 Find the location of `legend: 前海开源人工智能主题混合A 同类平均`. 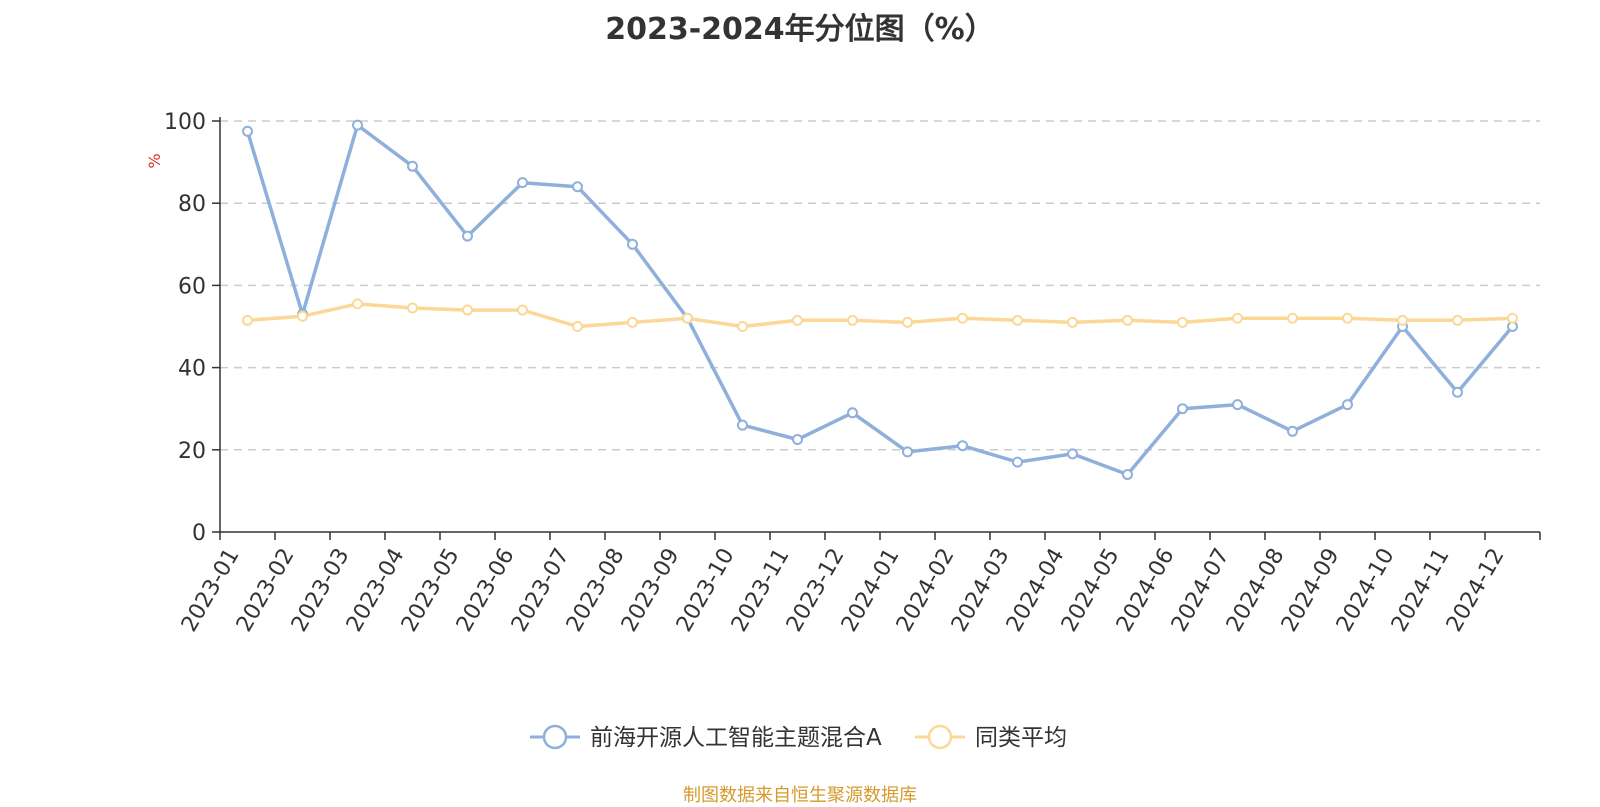

legend: 前海开源人工智能主题混合A 同类平均 is located at coordinates (798, 737).